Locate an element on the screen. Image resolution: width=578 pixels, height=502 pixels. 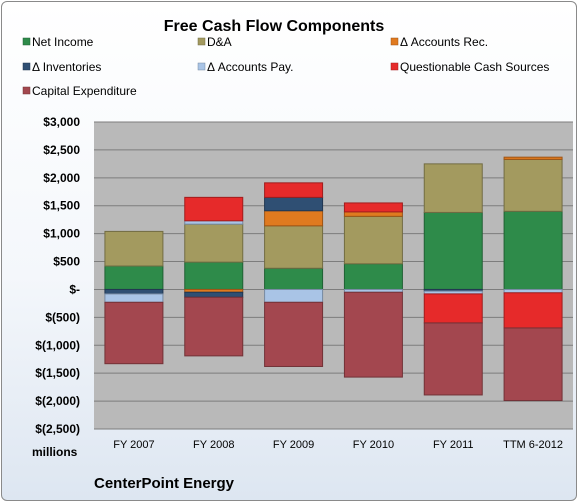
bar-net-income-fy-2010 is located at coordinates (373, 276).